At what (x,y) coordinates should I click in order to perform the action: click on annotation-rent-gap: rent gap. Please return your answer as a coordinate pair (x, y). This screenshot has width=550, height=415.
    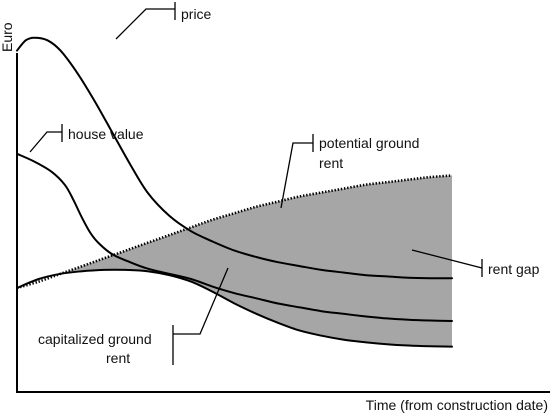
    Looking at the image, I should click on (475, 263).